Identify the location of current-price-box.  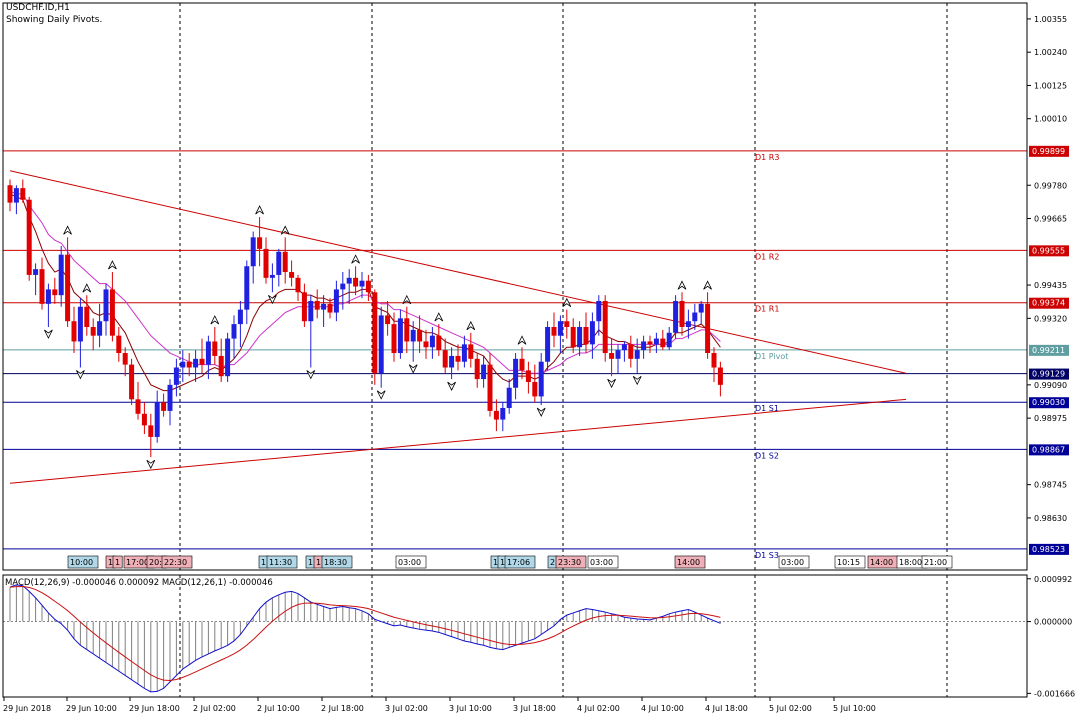
(1049, 374).